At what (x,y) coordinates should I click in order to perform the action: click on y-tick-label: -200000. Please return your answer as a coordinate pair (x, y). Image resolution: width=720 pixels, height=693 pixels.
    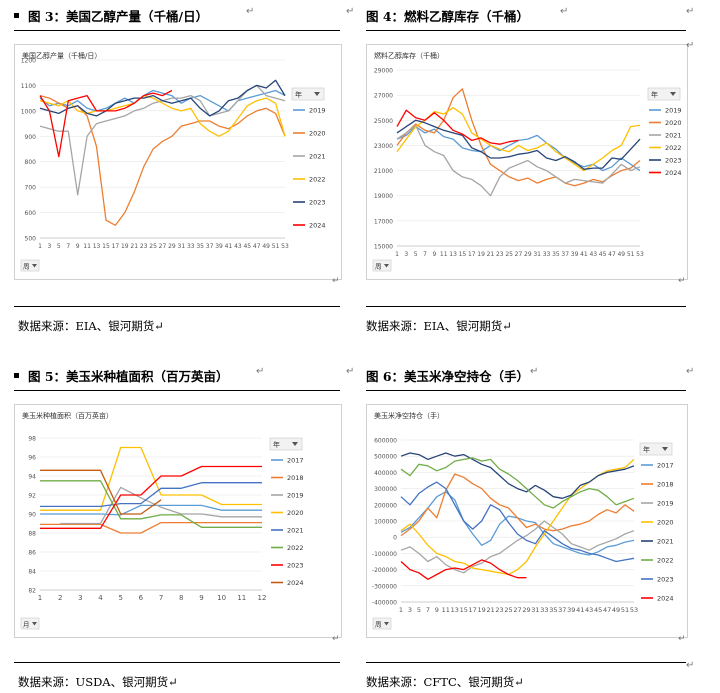
    Looking at the image, I should click on (384, 570).